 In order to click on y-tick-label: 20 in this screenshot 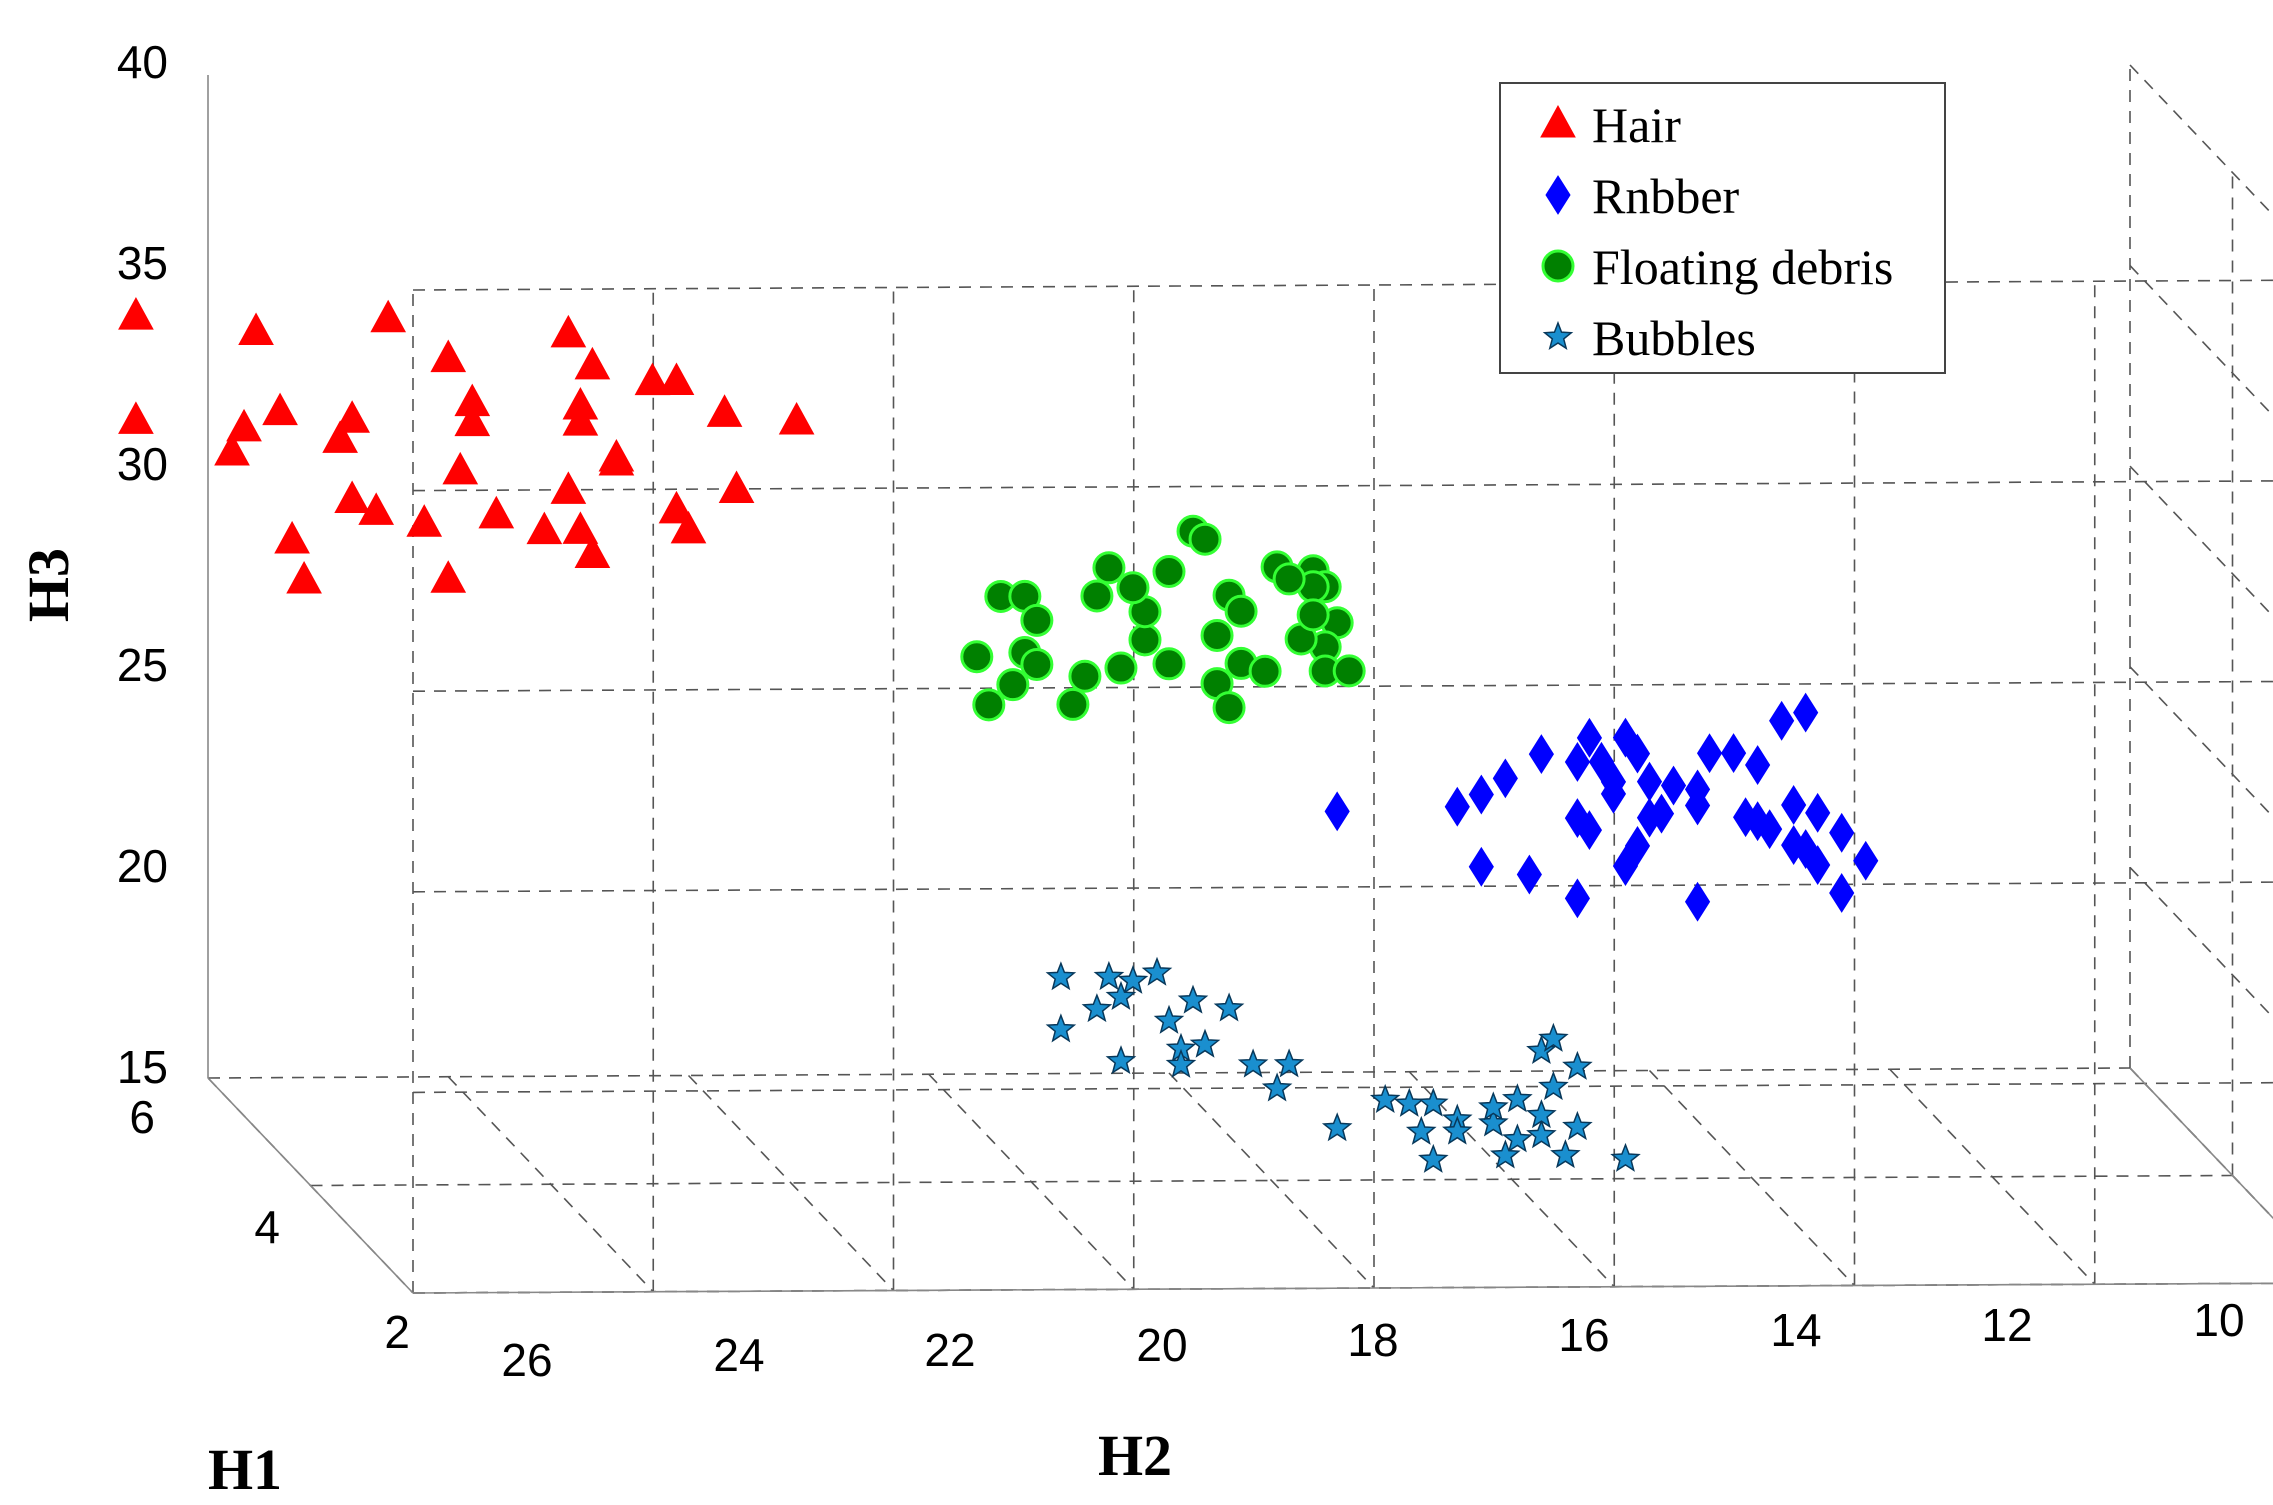, I will do `click(1161, 1345)`.